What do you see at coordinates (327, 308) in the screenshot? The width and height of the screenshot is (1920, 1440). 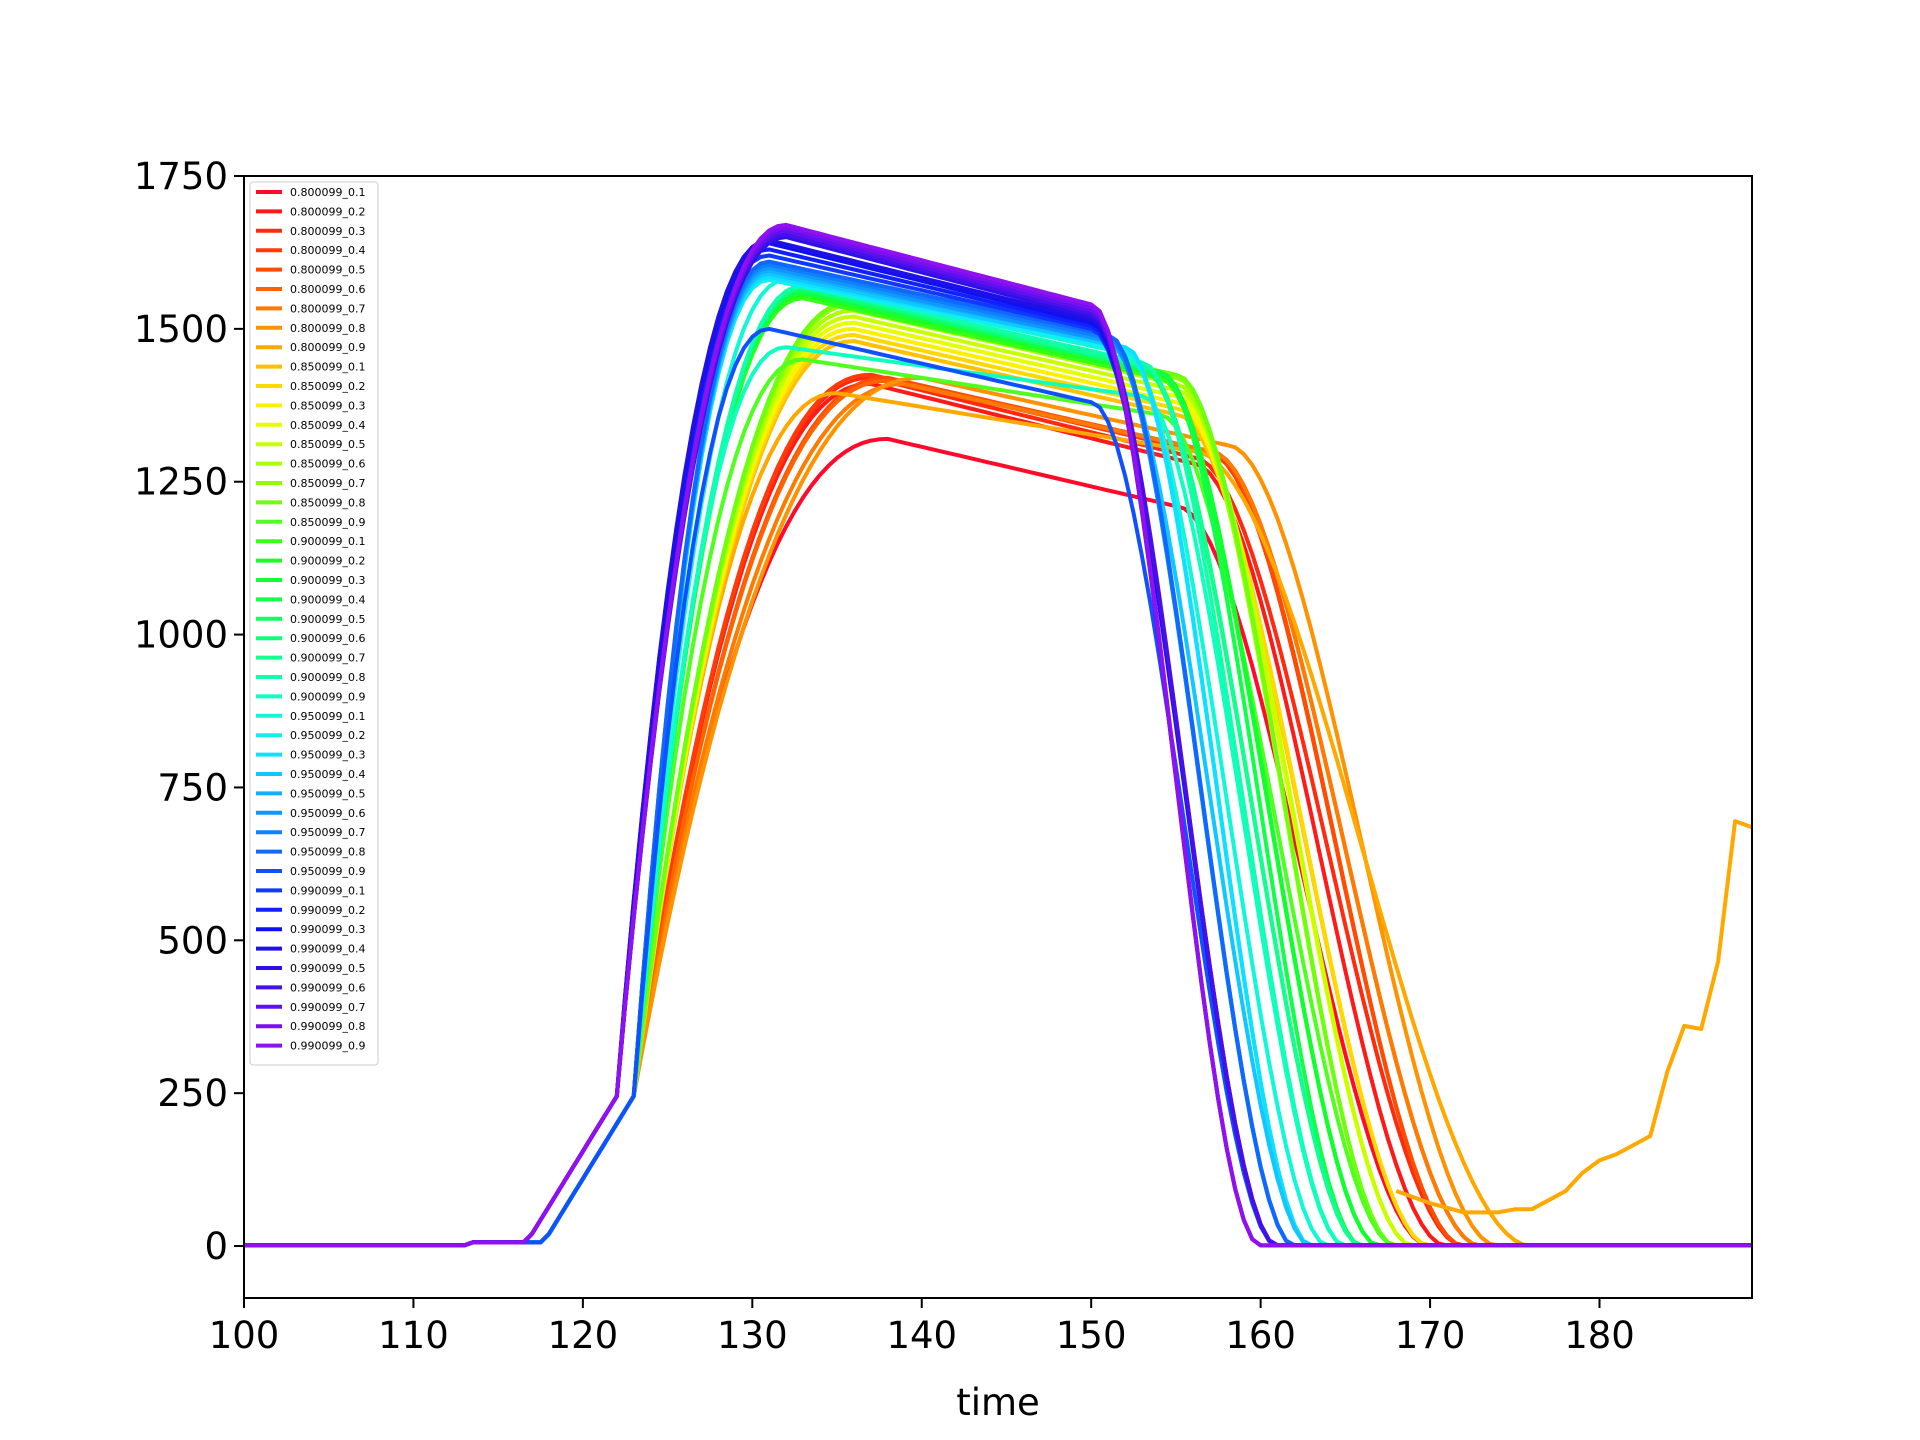 I see `legend-label: 0.800099_0.7` at bounding box center [327, 308].